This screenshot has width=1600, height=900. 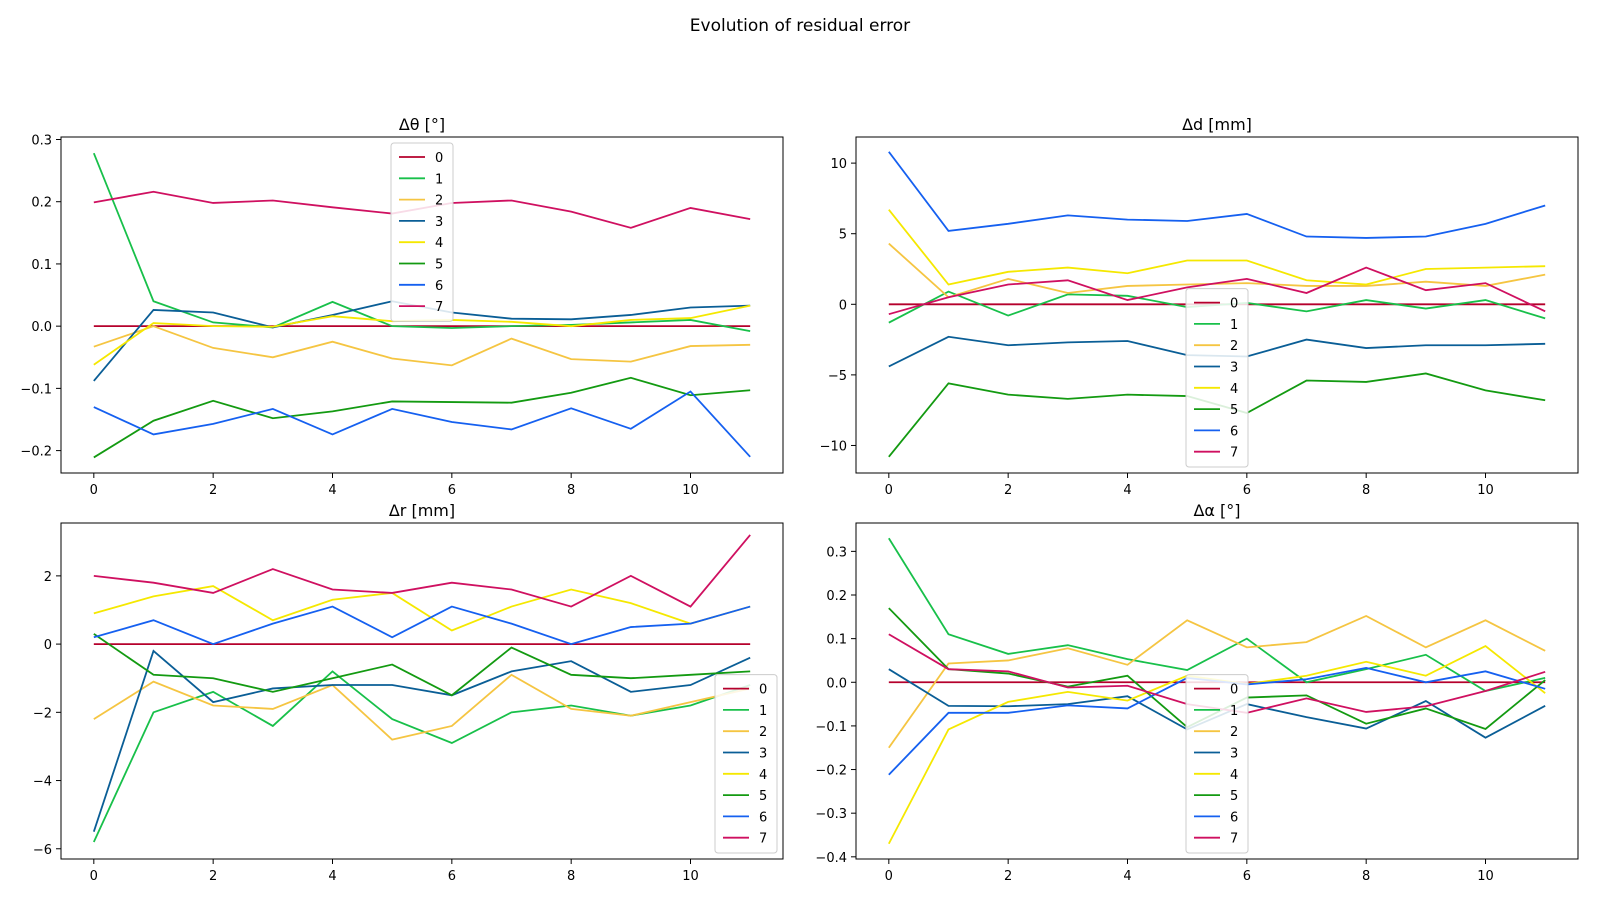 I want to click on subplot-title: Δθ [°], so click(x=422, y=124).